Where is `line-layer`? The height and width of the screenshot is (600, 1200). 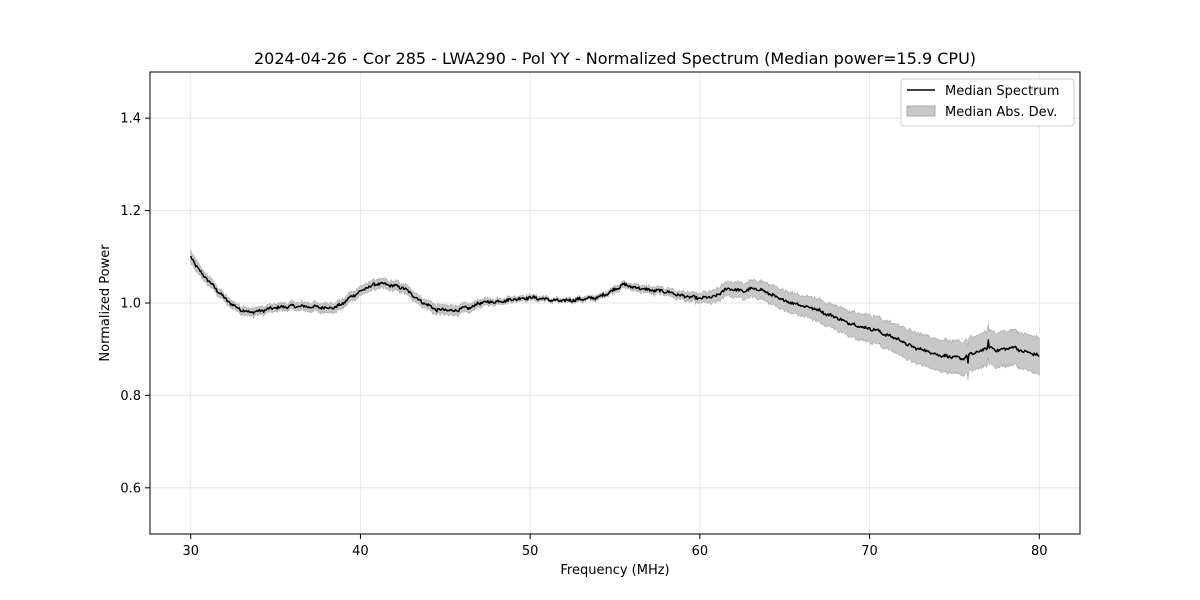 line-layer is located at coordinates (615, 309).